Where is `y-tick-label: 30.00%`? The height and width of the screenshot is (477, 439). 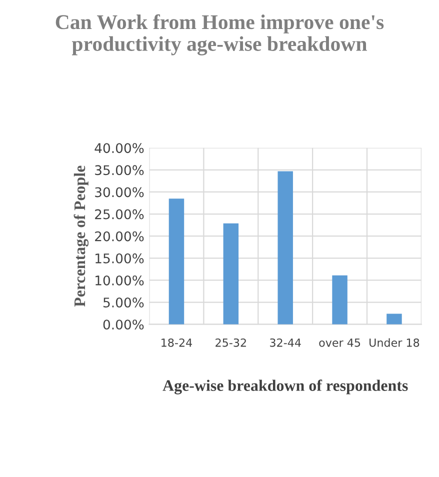 y-tick-label: 30.00% is located at coordinates (119, 192).